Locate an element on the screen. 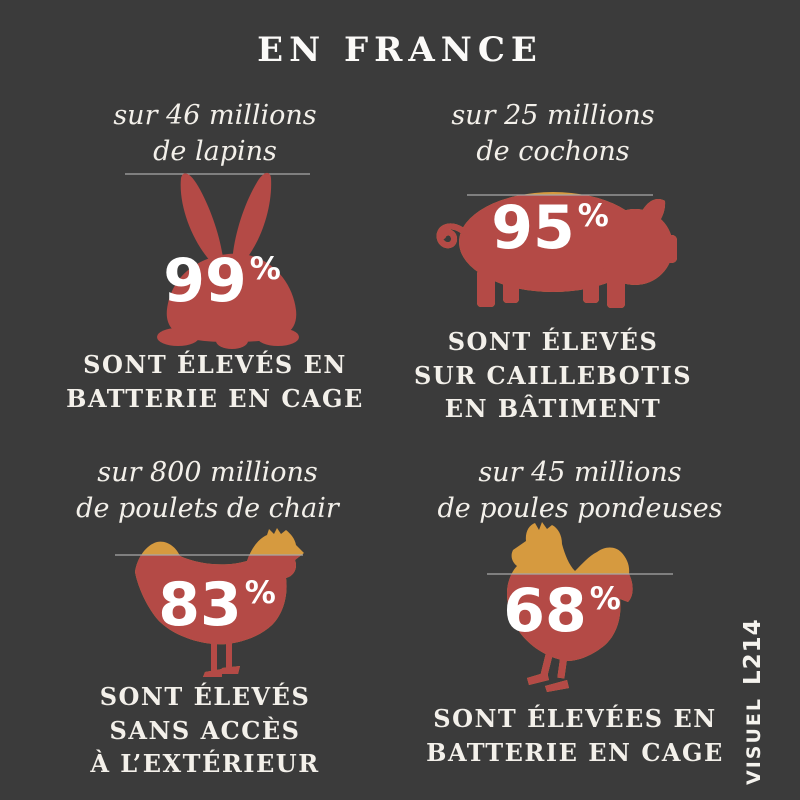  caption-line: SANS ACCÈS is located at coordinates (205, 730).